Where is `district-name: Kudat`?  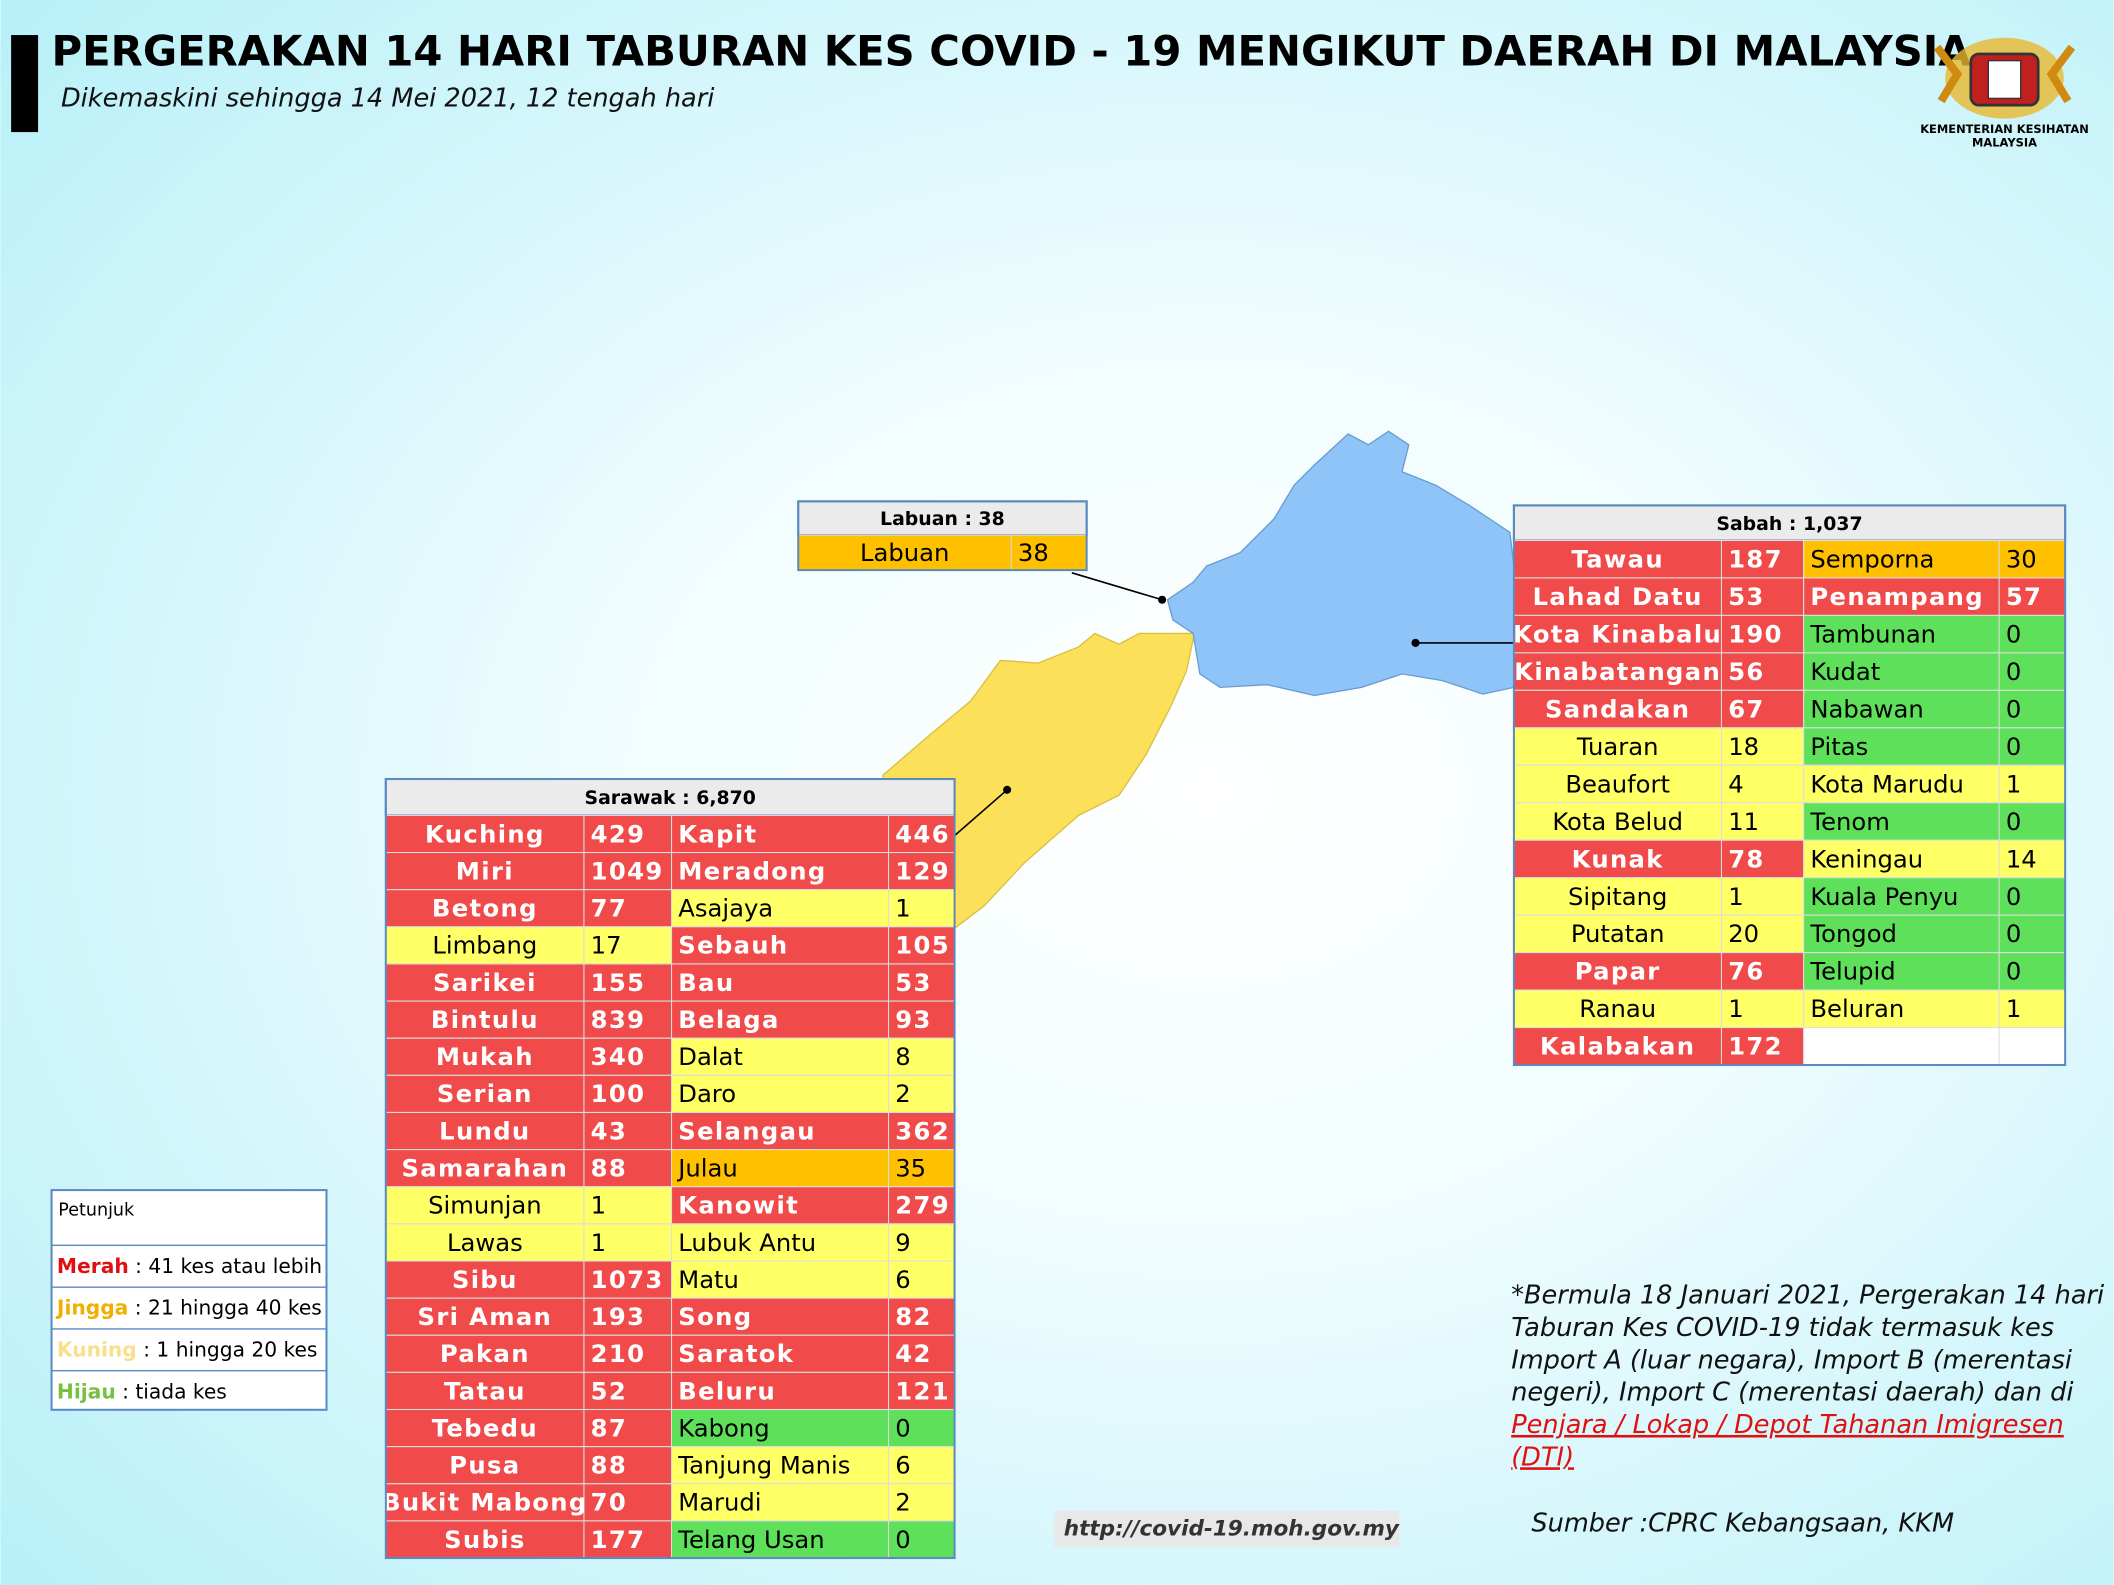
district-name: Kudat is located at coordinates (1845, 671).